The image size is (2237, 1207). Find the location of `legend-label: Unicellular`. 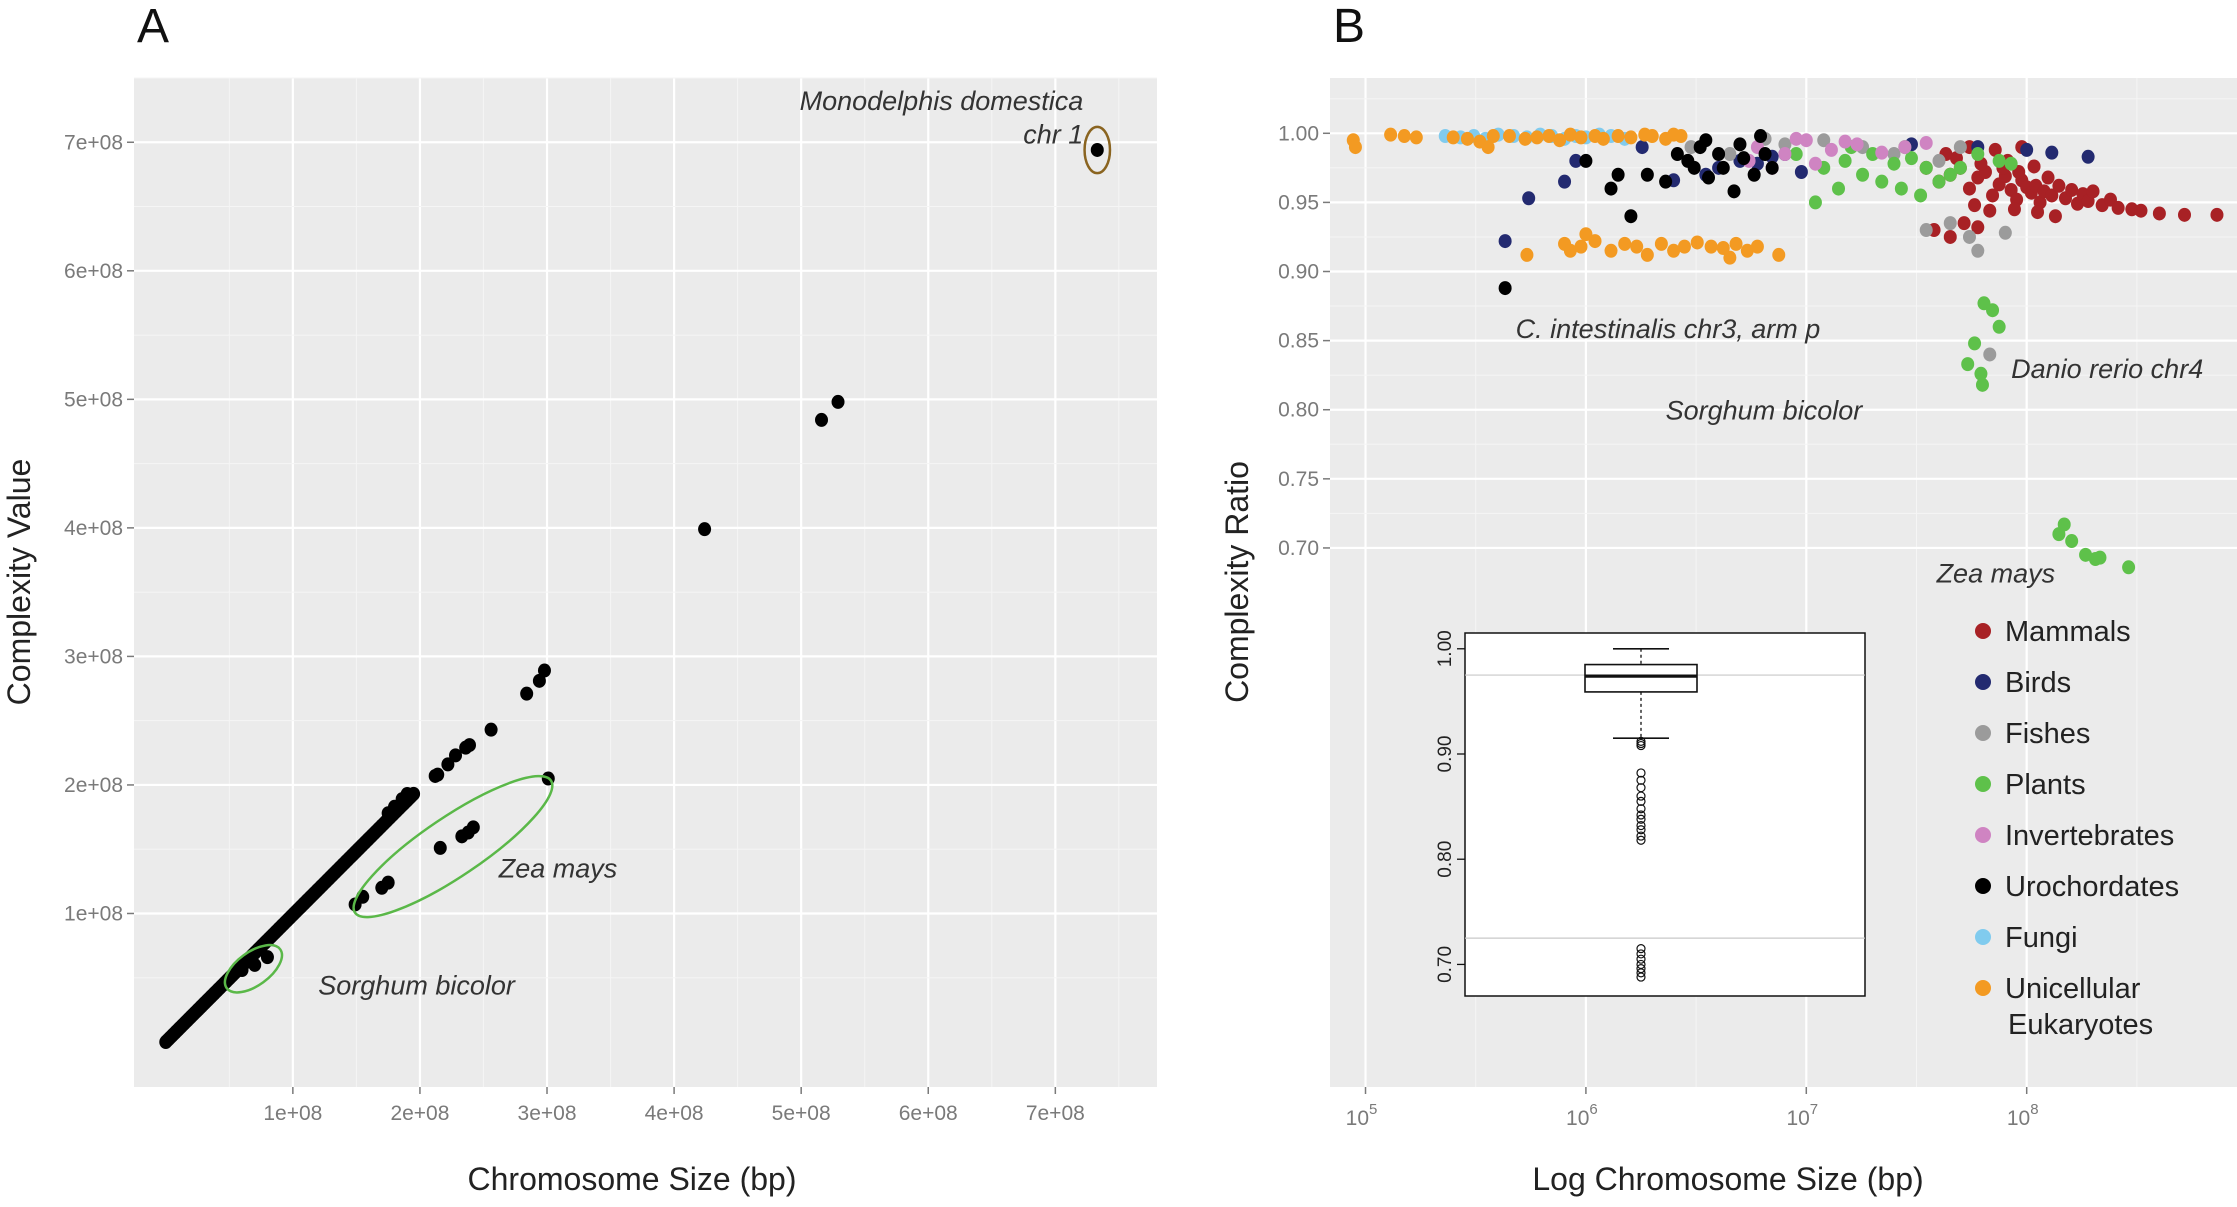

legend-label: Unicellular is located at coordinates (2073, 989).